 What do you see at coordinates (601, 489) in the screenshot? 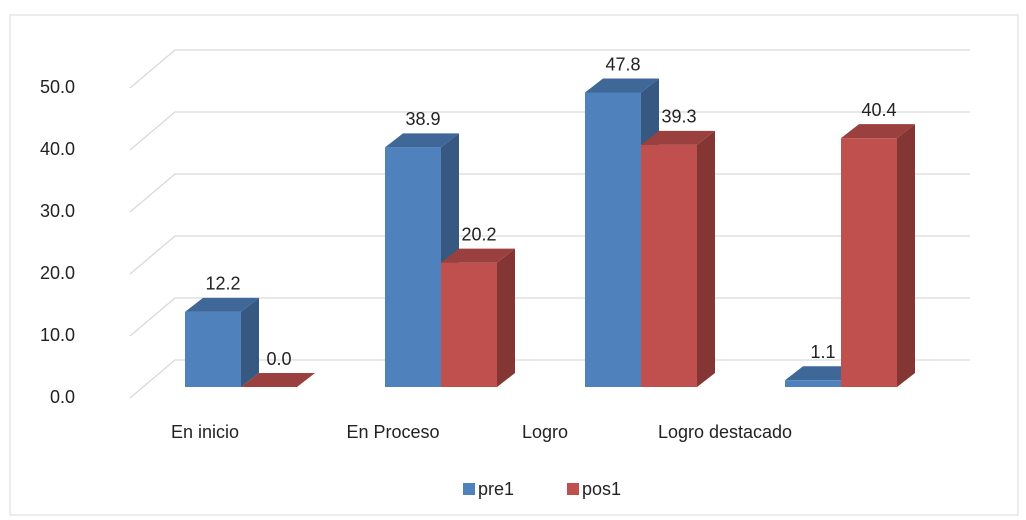
I see `legend-label: pos1` at bounding box center [601, 489].